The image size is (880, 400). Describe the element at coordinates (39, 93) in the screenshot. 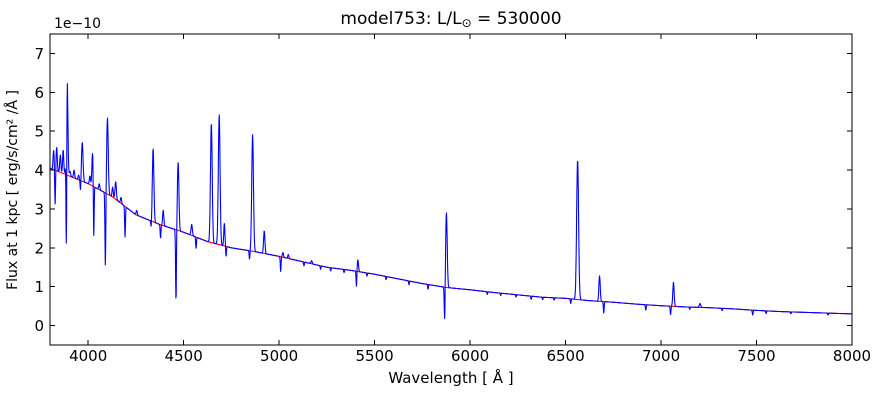

I see `y-tick-label: 6` at that location.